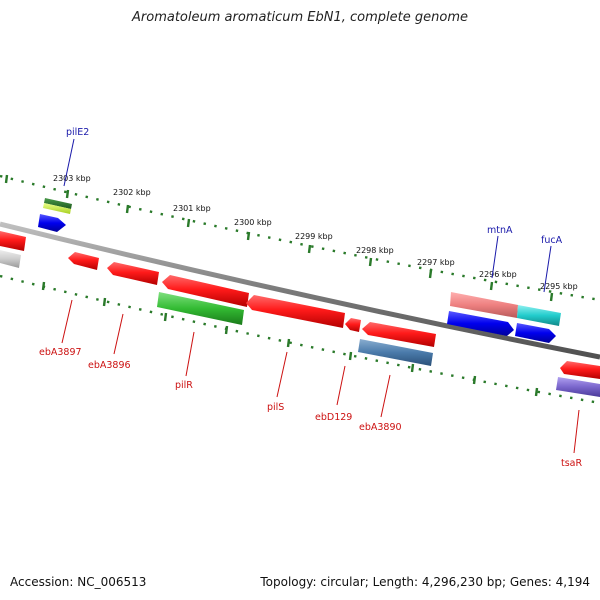 This screenshot has width=600, height=600. What do you see at coordinates (436, 262) in the screenshot?
I see `kbp-label-2297: 2297 kbp` at bounding box center [436, 262].